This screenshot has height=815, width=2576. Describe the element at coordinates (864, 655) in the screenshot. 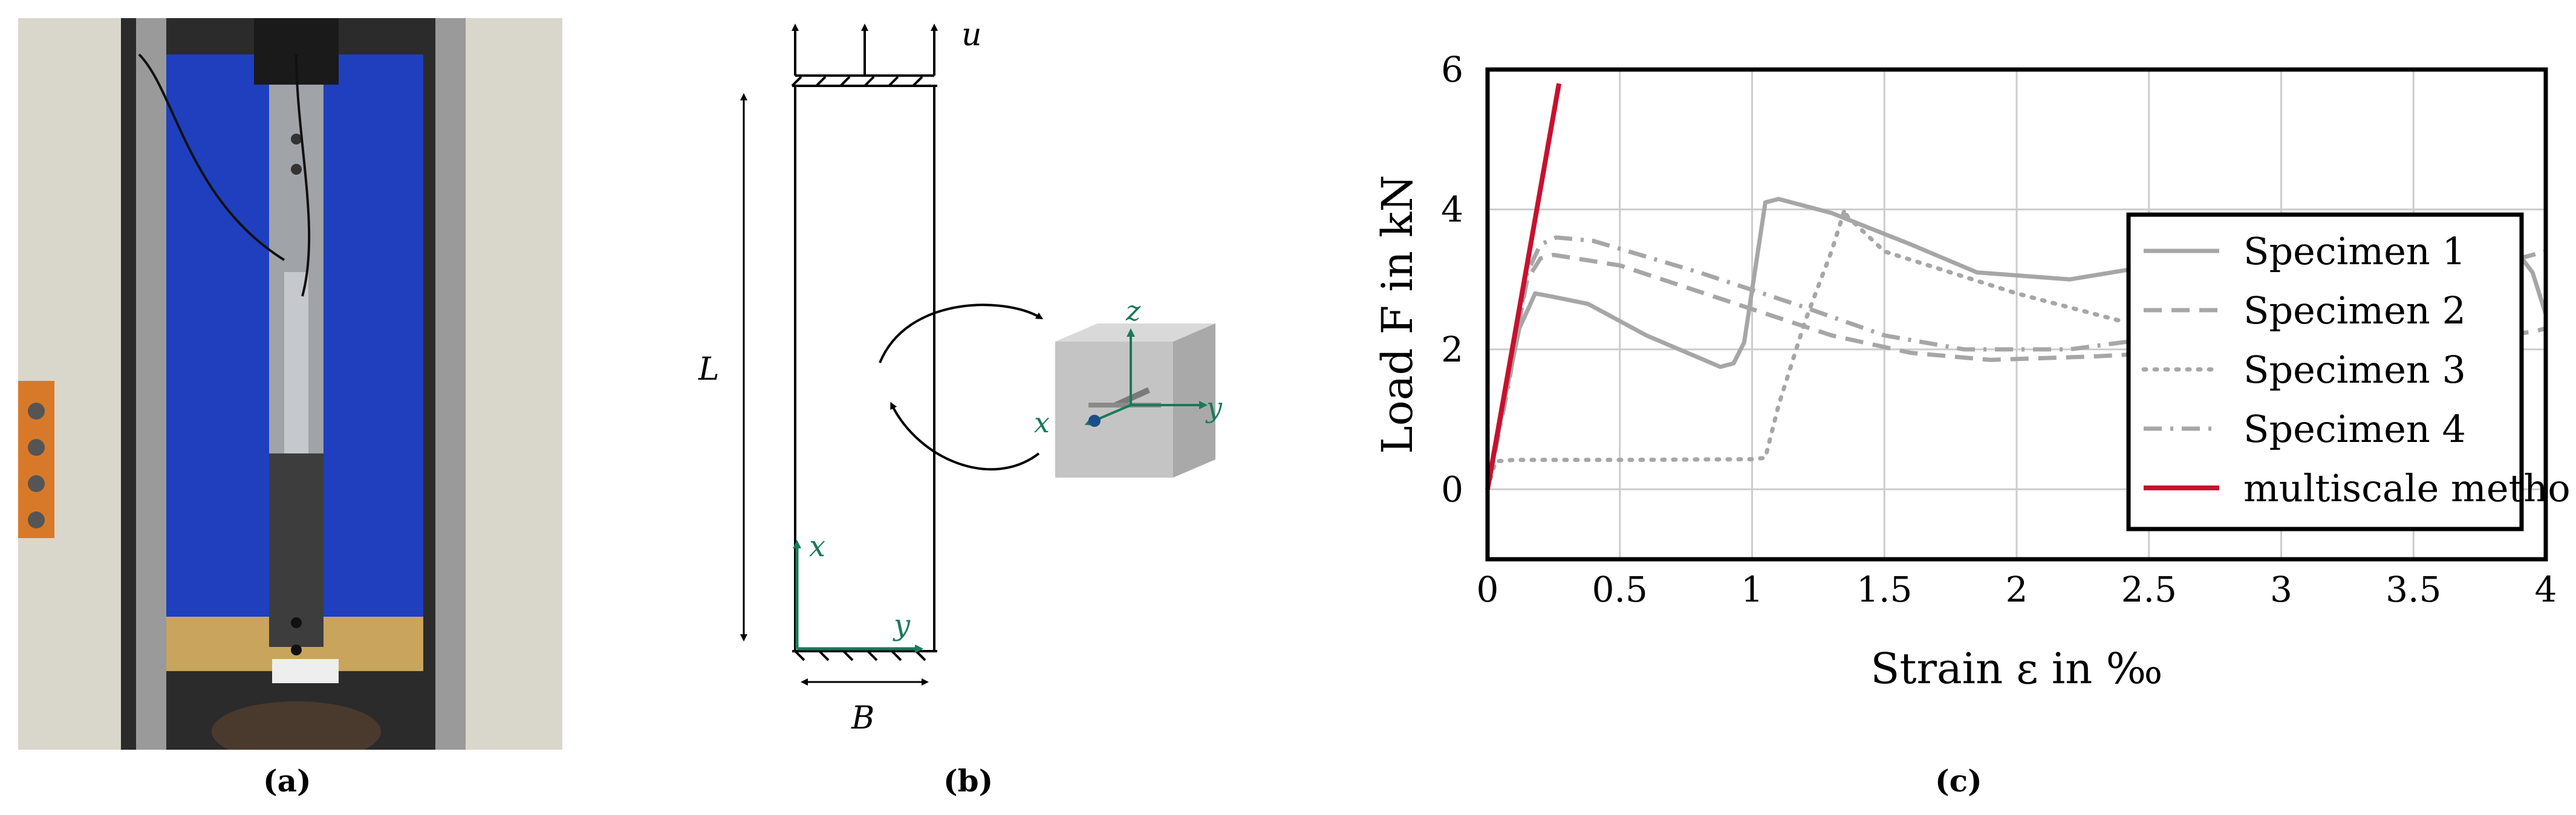

I see `bottom-clamp` at that location.